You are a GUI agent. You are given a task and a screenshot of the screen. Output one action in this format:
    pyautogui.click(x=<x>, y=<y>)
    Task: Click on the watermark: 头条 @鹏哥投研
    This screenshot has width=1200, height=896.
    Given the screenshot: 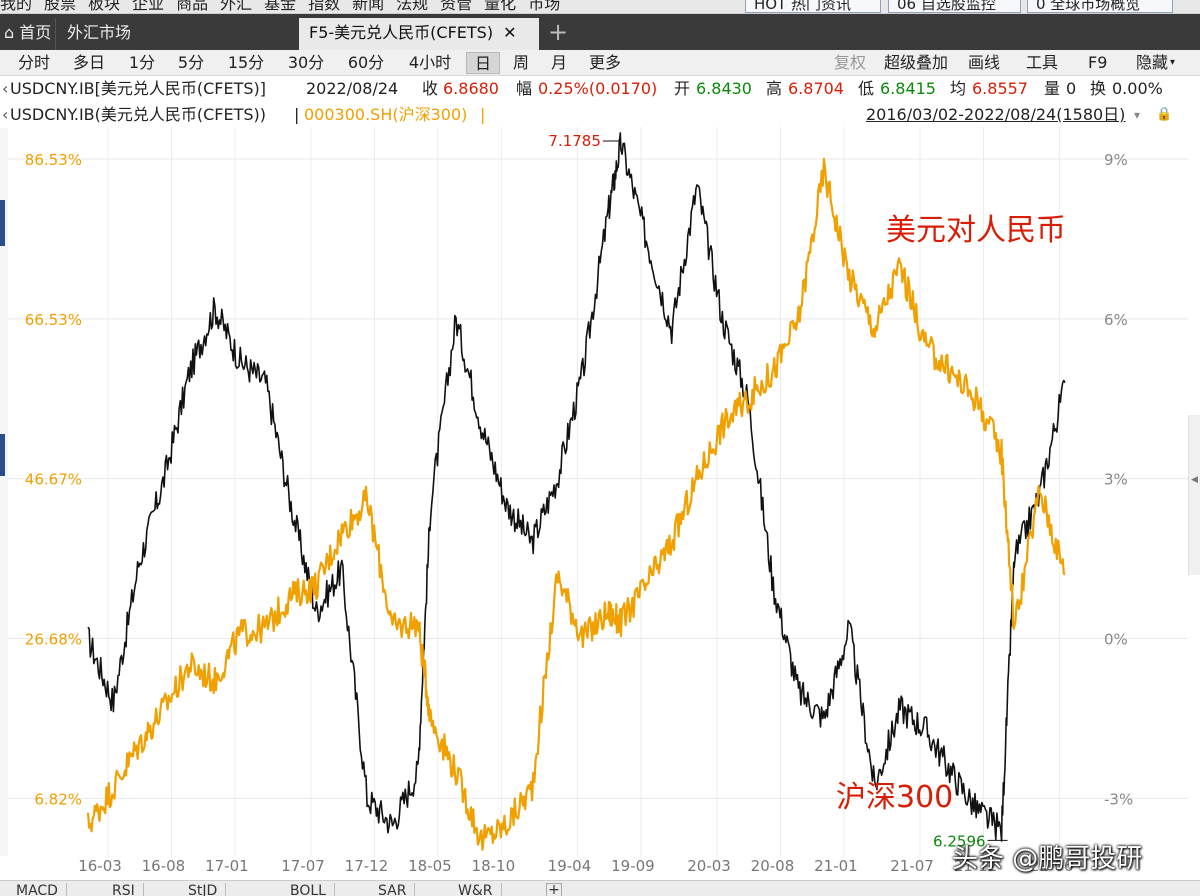 What is the action you would take?
    pyautogui.click(x=1047, y=859)
    